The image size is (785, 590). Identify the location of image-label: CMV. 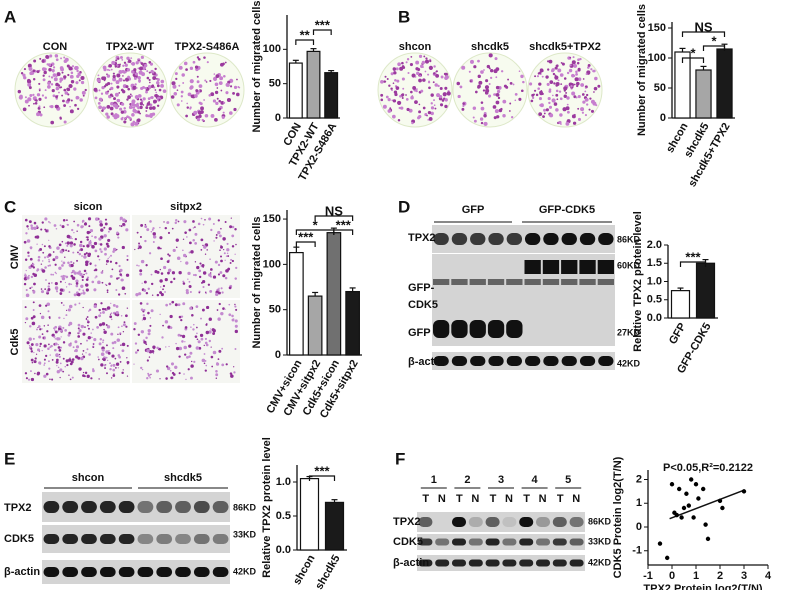
(15, 256).